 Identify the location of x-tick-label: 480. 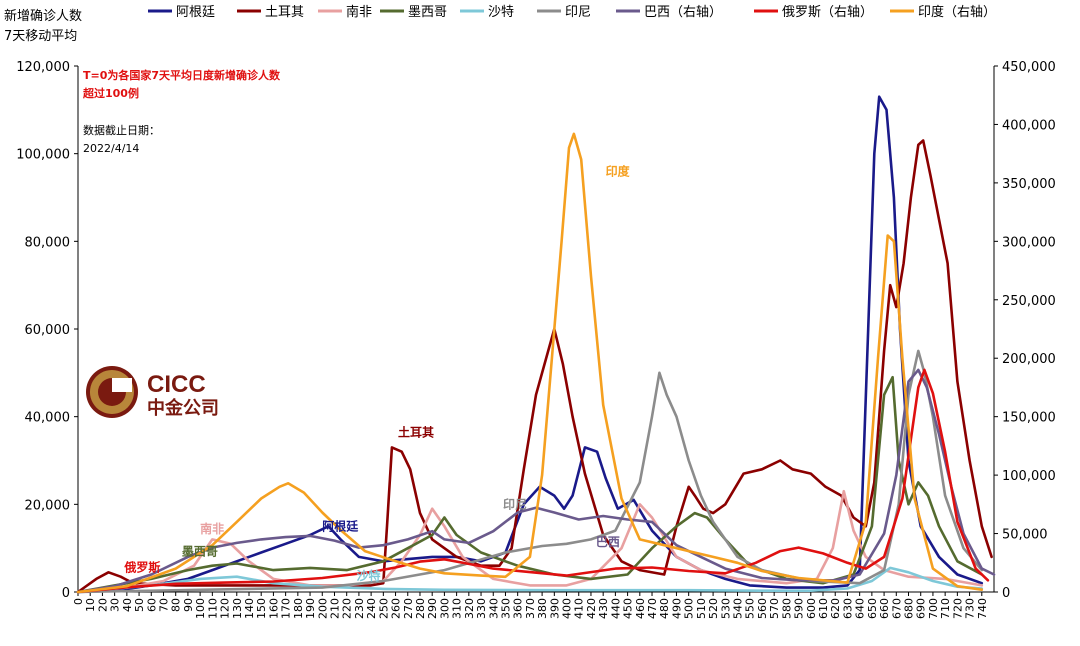
(664, 608).